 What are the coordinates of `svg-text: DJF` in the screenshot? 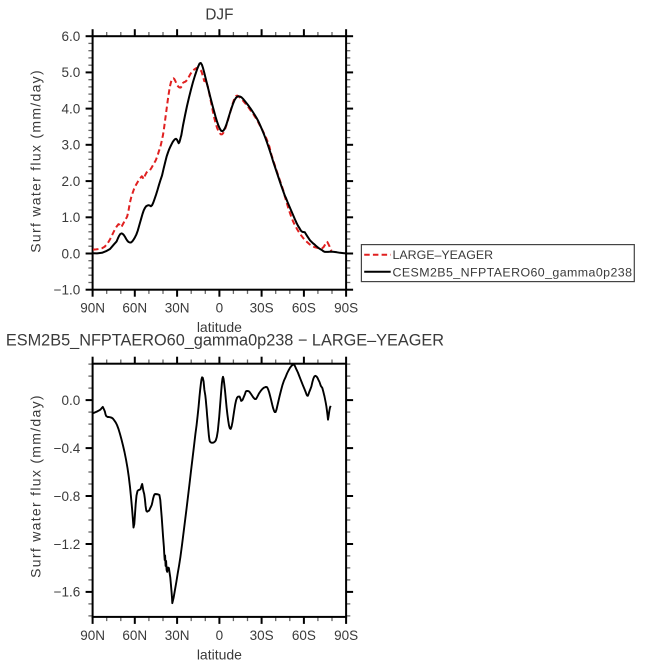 It's located at (219, 15).